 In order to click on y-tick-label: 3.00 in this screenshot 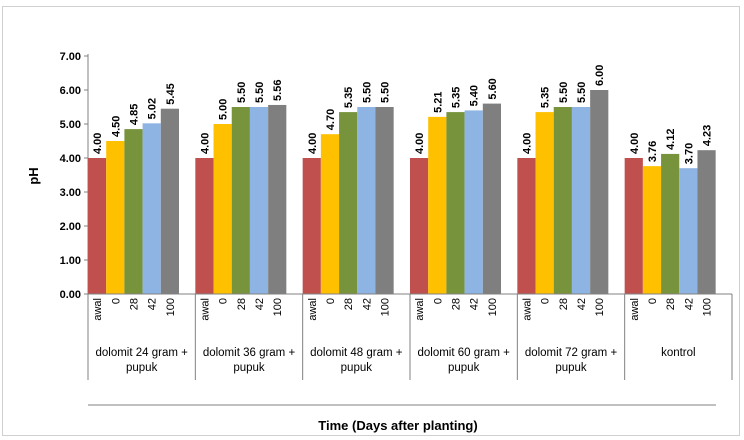, I will do `click(70, 193)`.